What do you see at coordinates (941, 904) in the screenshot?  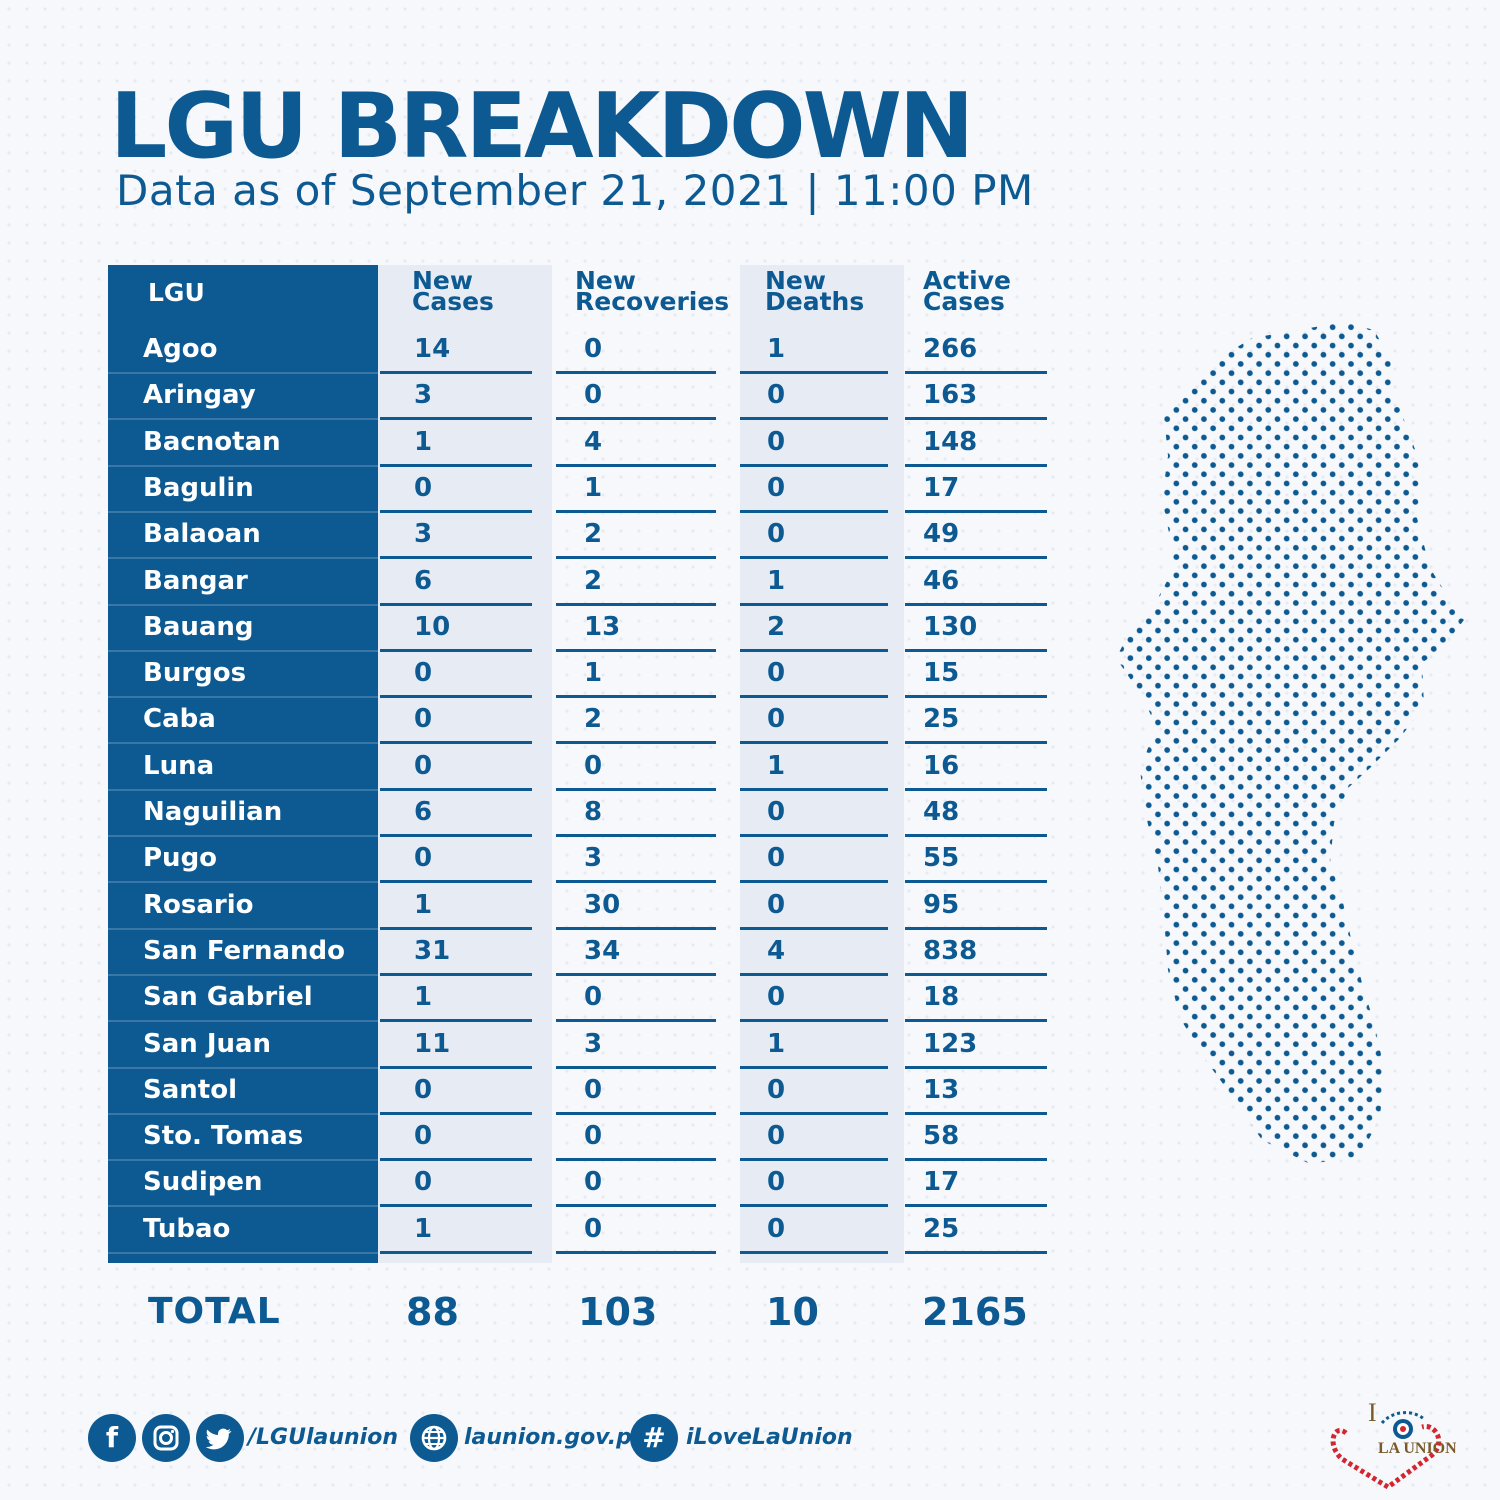 I see `active-cases-cell: 95` at bounding box center [941, 904].